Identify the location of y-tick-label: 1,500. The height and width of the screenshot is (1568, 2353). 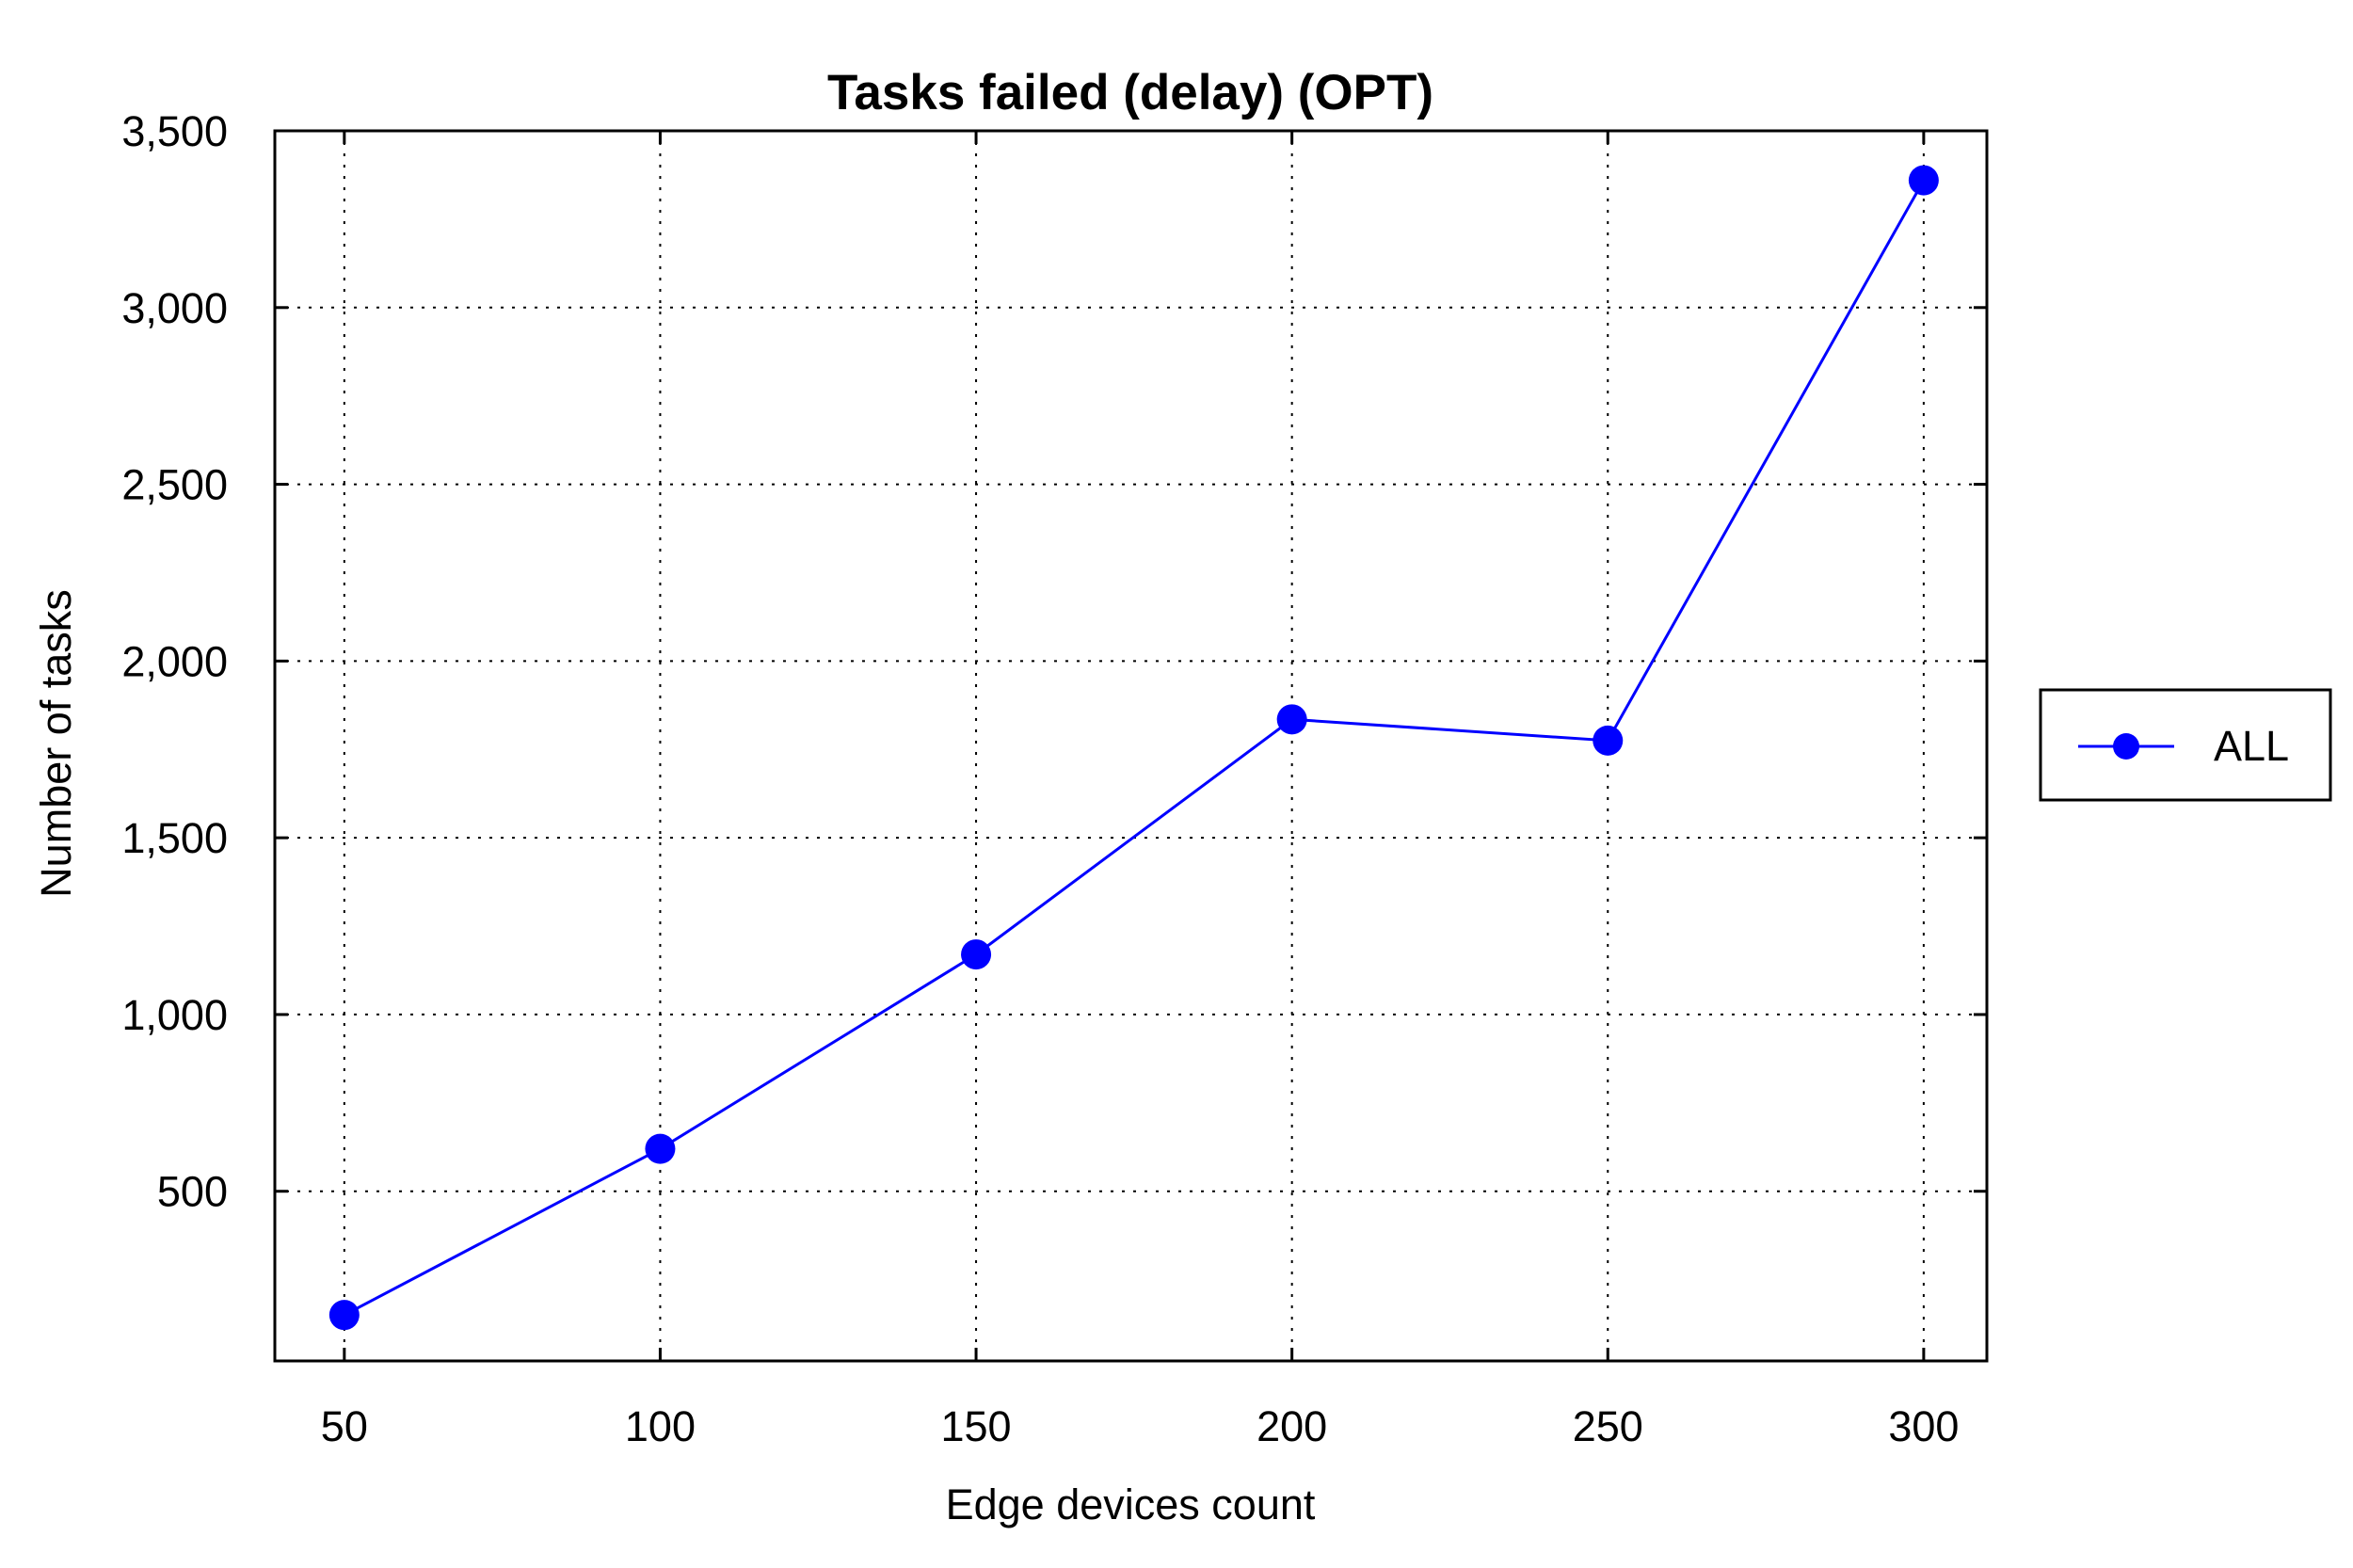
(174, 838).